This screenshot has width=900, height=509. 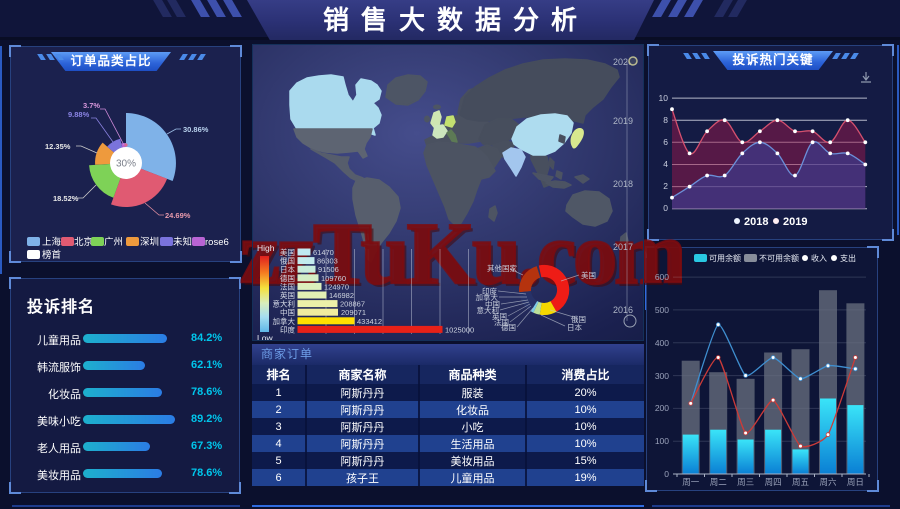 What do you see at coordinates (502, 268) in the screenshot?
I see `svg-text: 其他国家` at bounding box center [502, 268].